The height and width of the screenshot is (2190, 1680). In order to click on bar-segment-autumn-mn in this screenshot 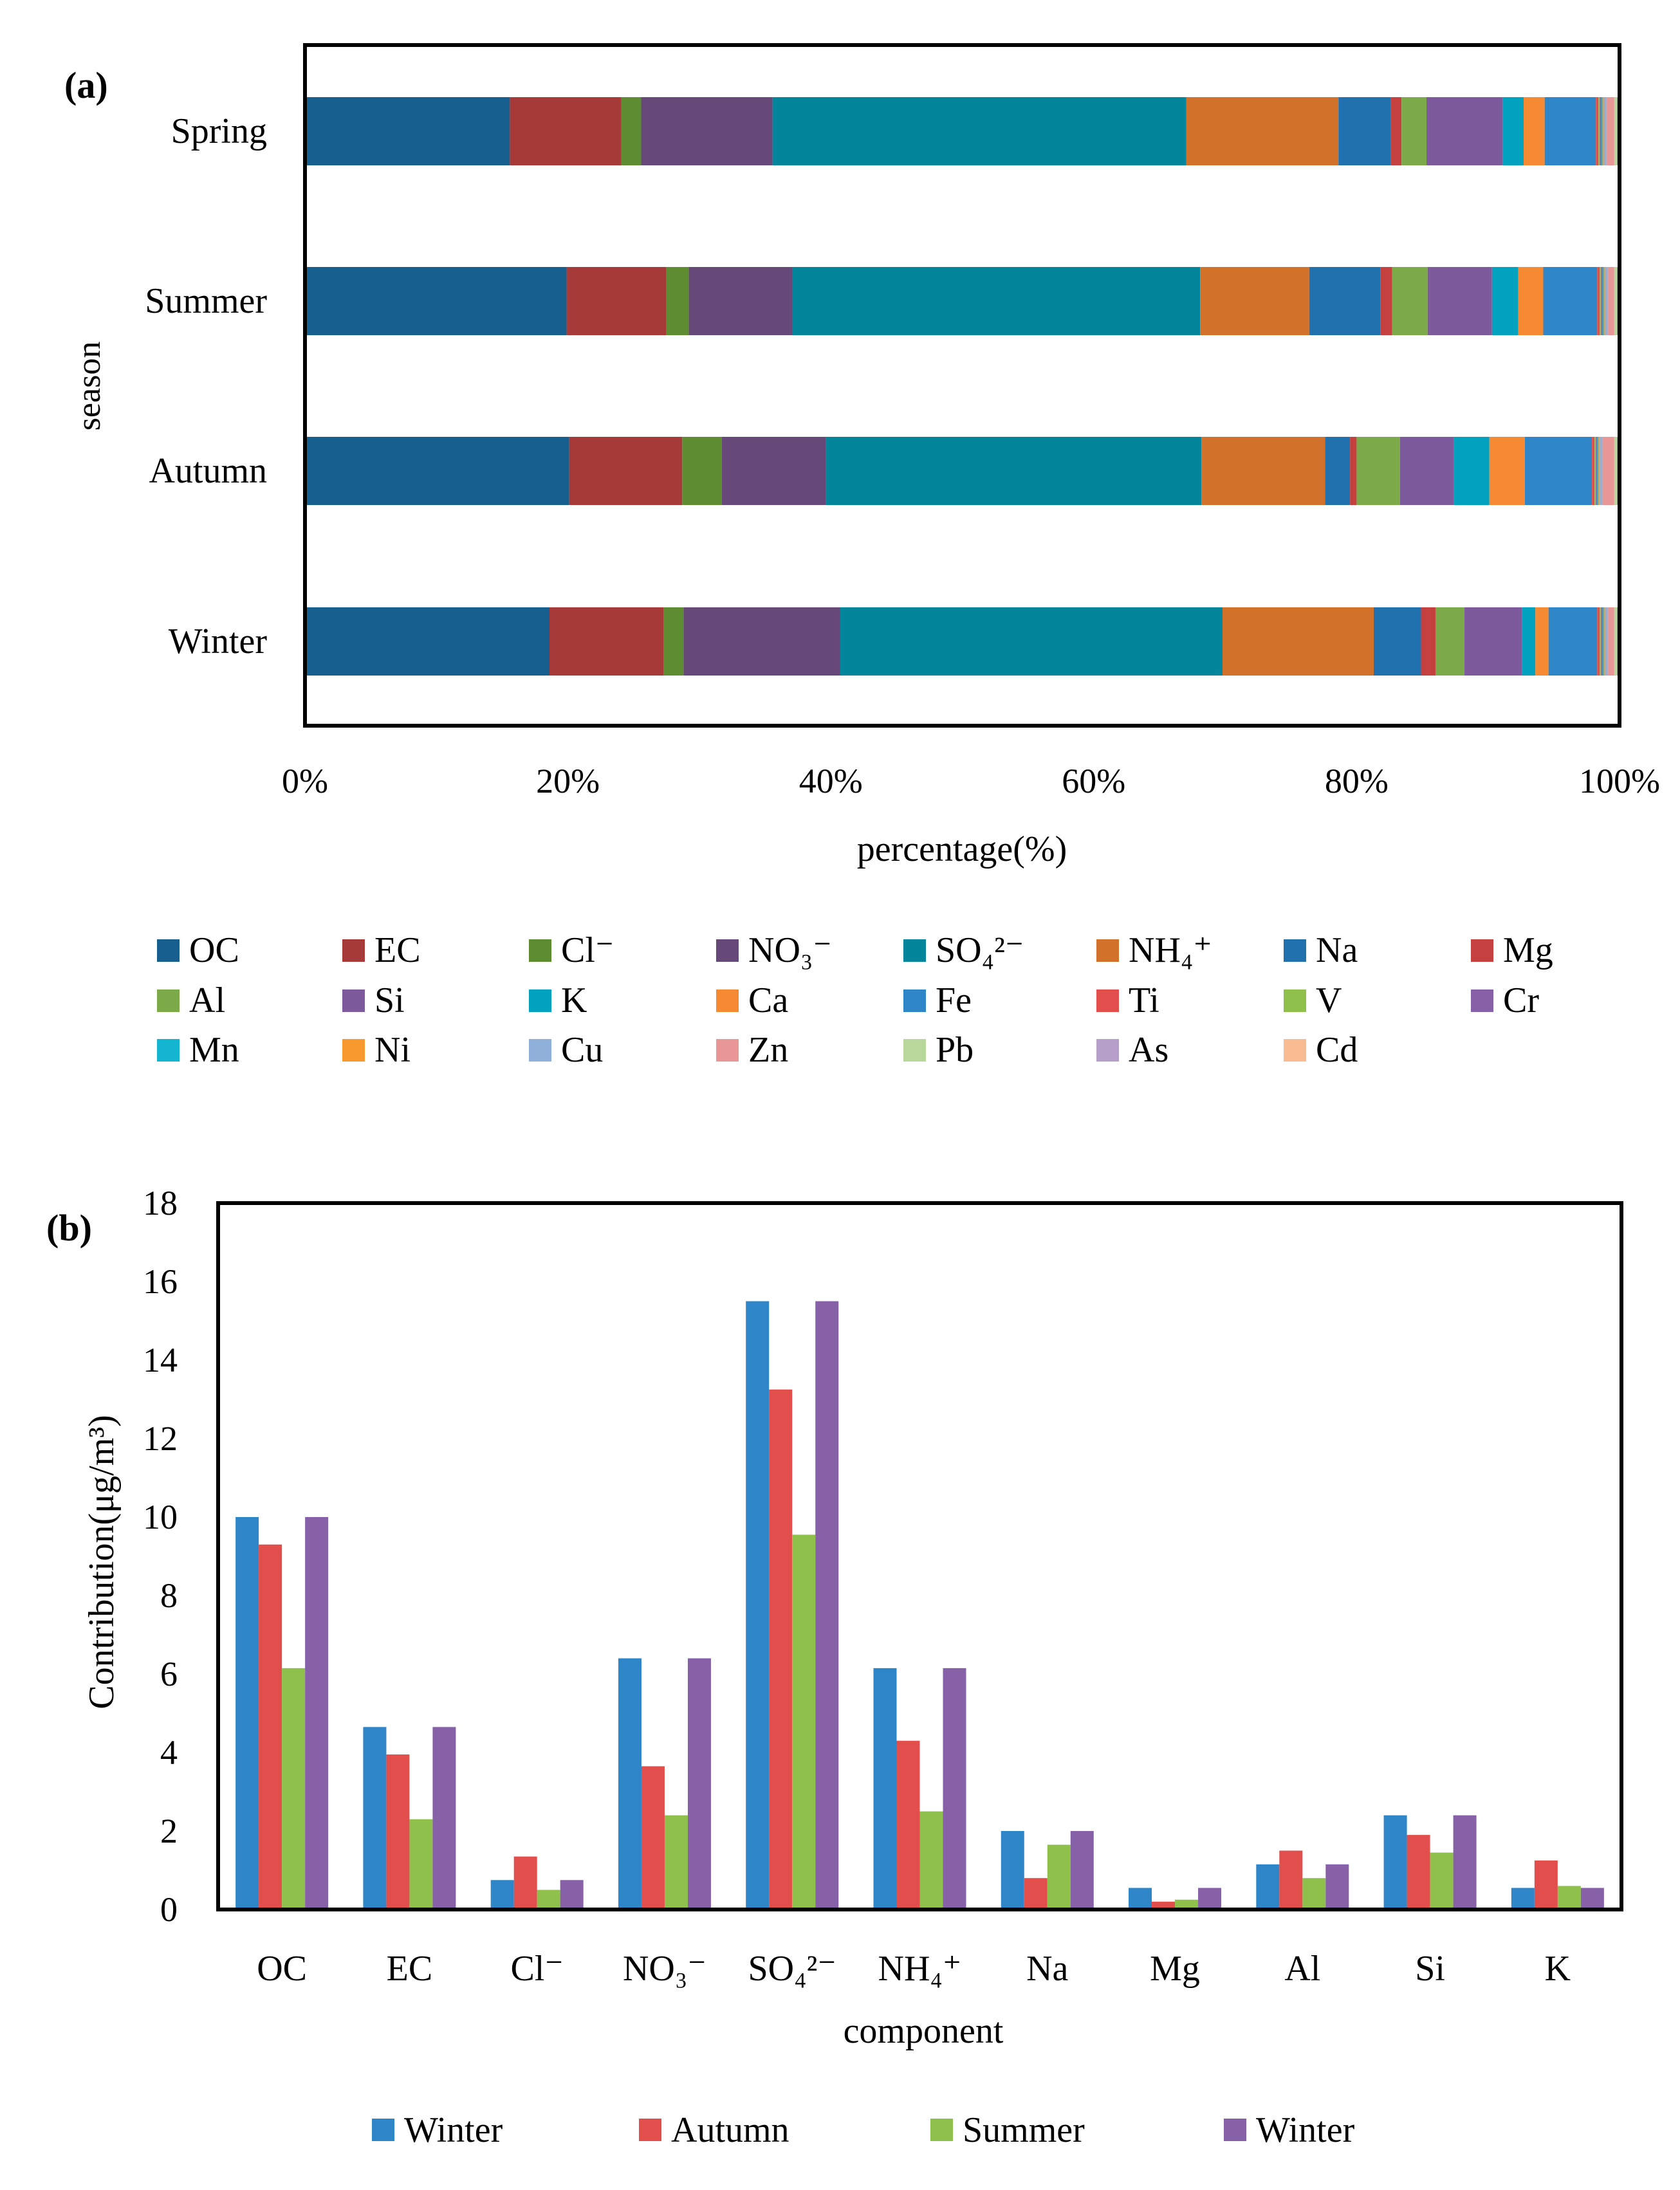, I will do `click(1598, 471)`.